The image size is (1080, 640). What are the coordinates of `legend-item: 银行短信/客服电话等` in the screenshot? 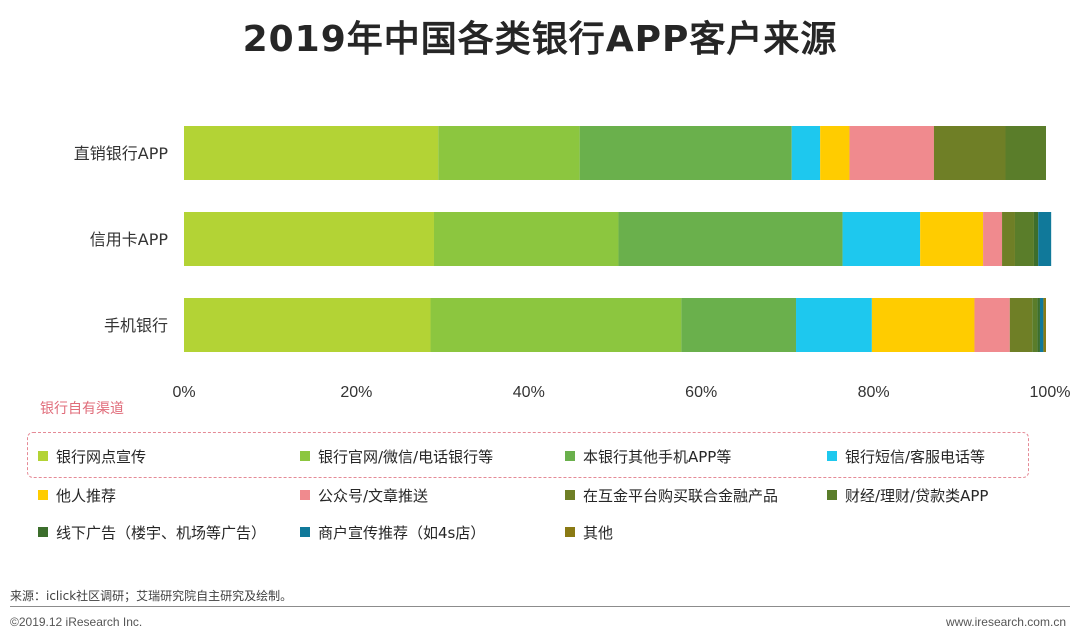 It's located at (906, 456).